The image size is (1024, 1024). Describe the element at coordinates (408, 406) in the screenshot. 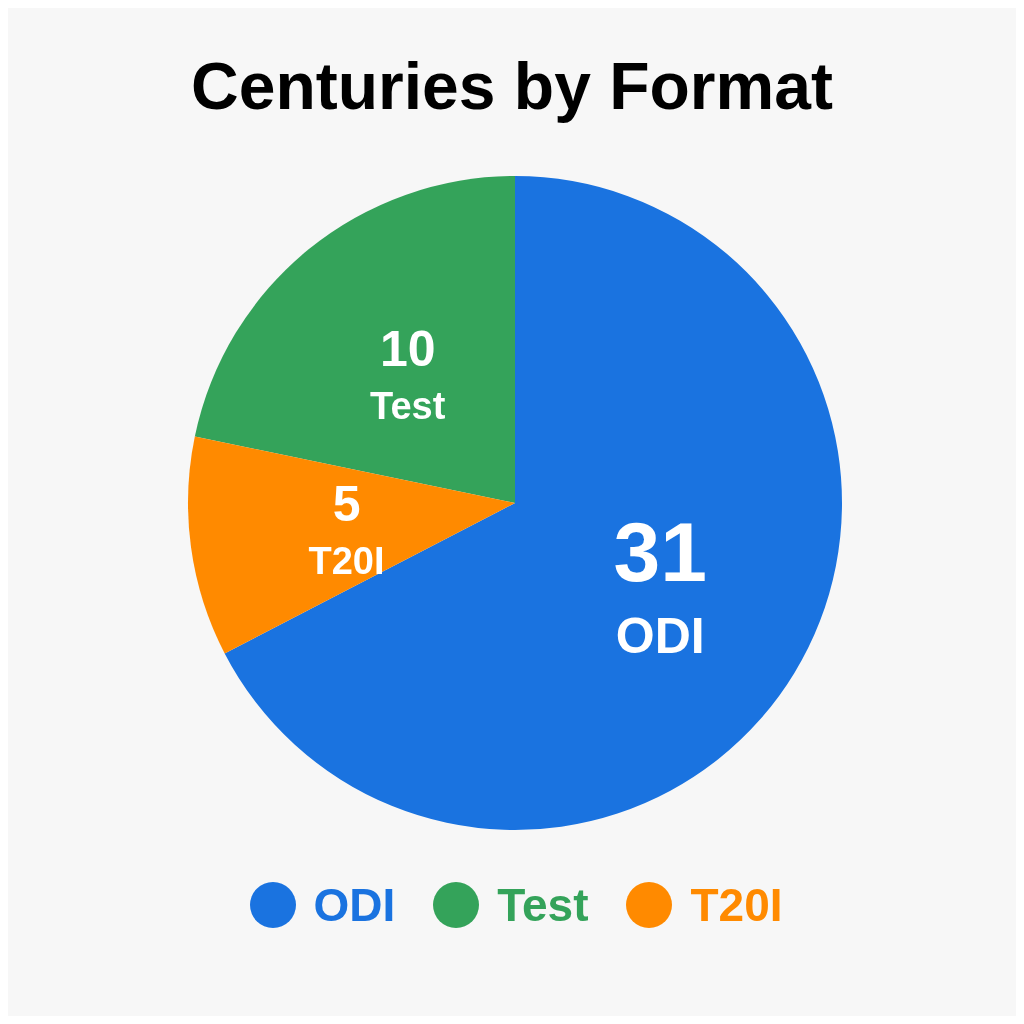

I see `slice-label: Test` at that location.